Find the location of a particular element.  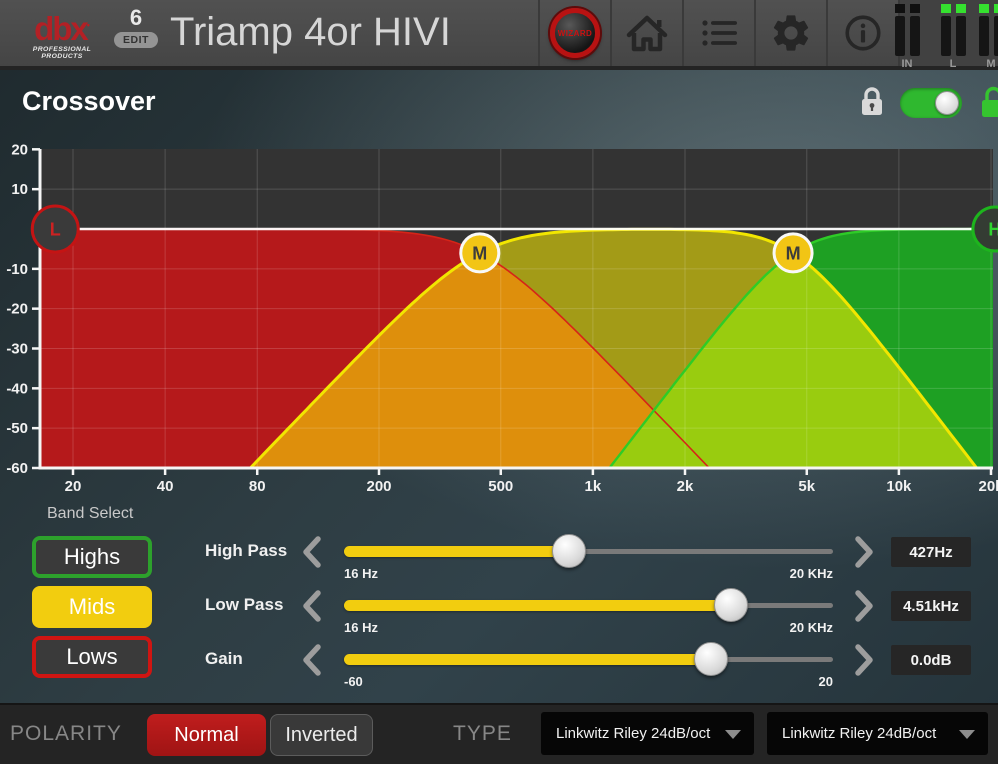

crossover-marker-L: L is located at coordinates (55, 229).